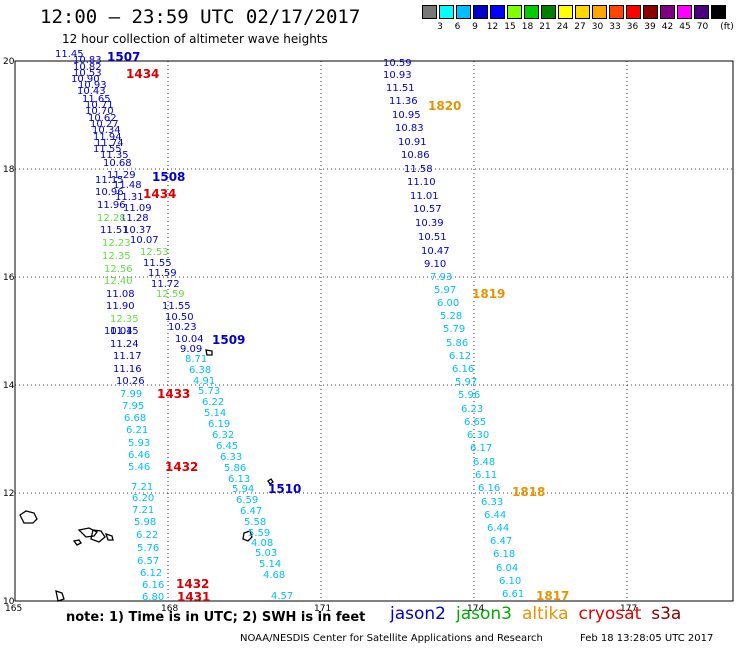  What do you see at coordinates (457, 343) in the screenshot?
I see `wave-height-value: 5.86` at bounding box center [457, 343].